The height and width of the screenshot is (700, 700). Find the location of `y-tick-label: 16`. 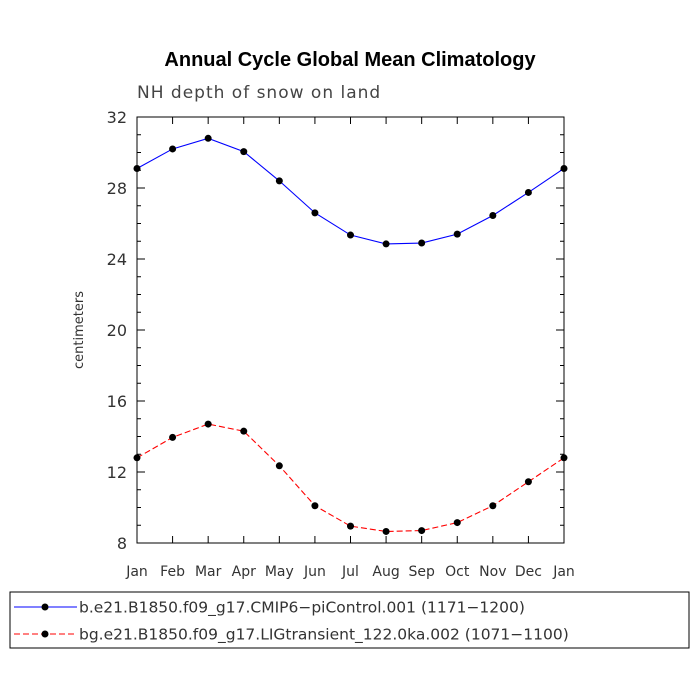

y-tick-label: 16 is located at coordinates (117, 401).